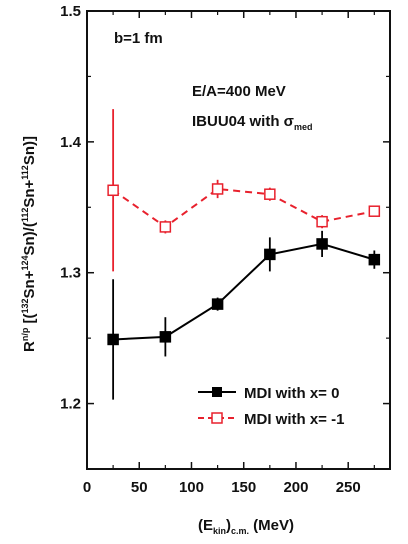  What do you see at coordinates (70, 273) in the screenshot?
I see `y-tick-label: 1.3` at bounding box center [70, 273].